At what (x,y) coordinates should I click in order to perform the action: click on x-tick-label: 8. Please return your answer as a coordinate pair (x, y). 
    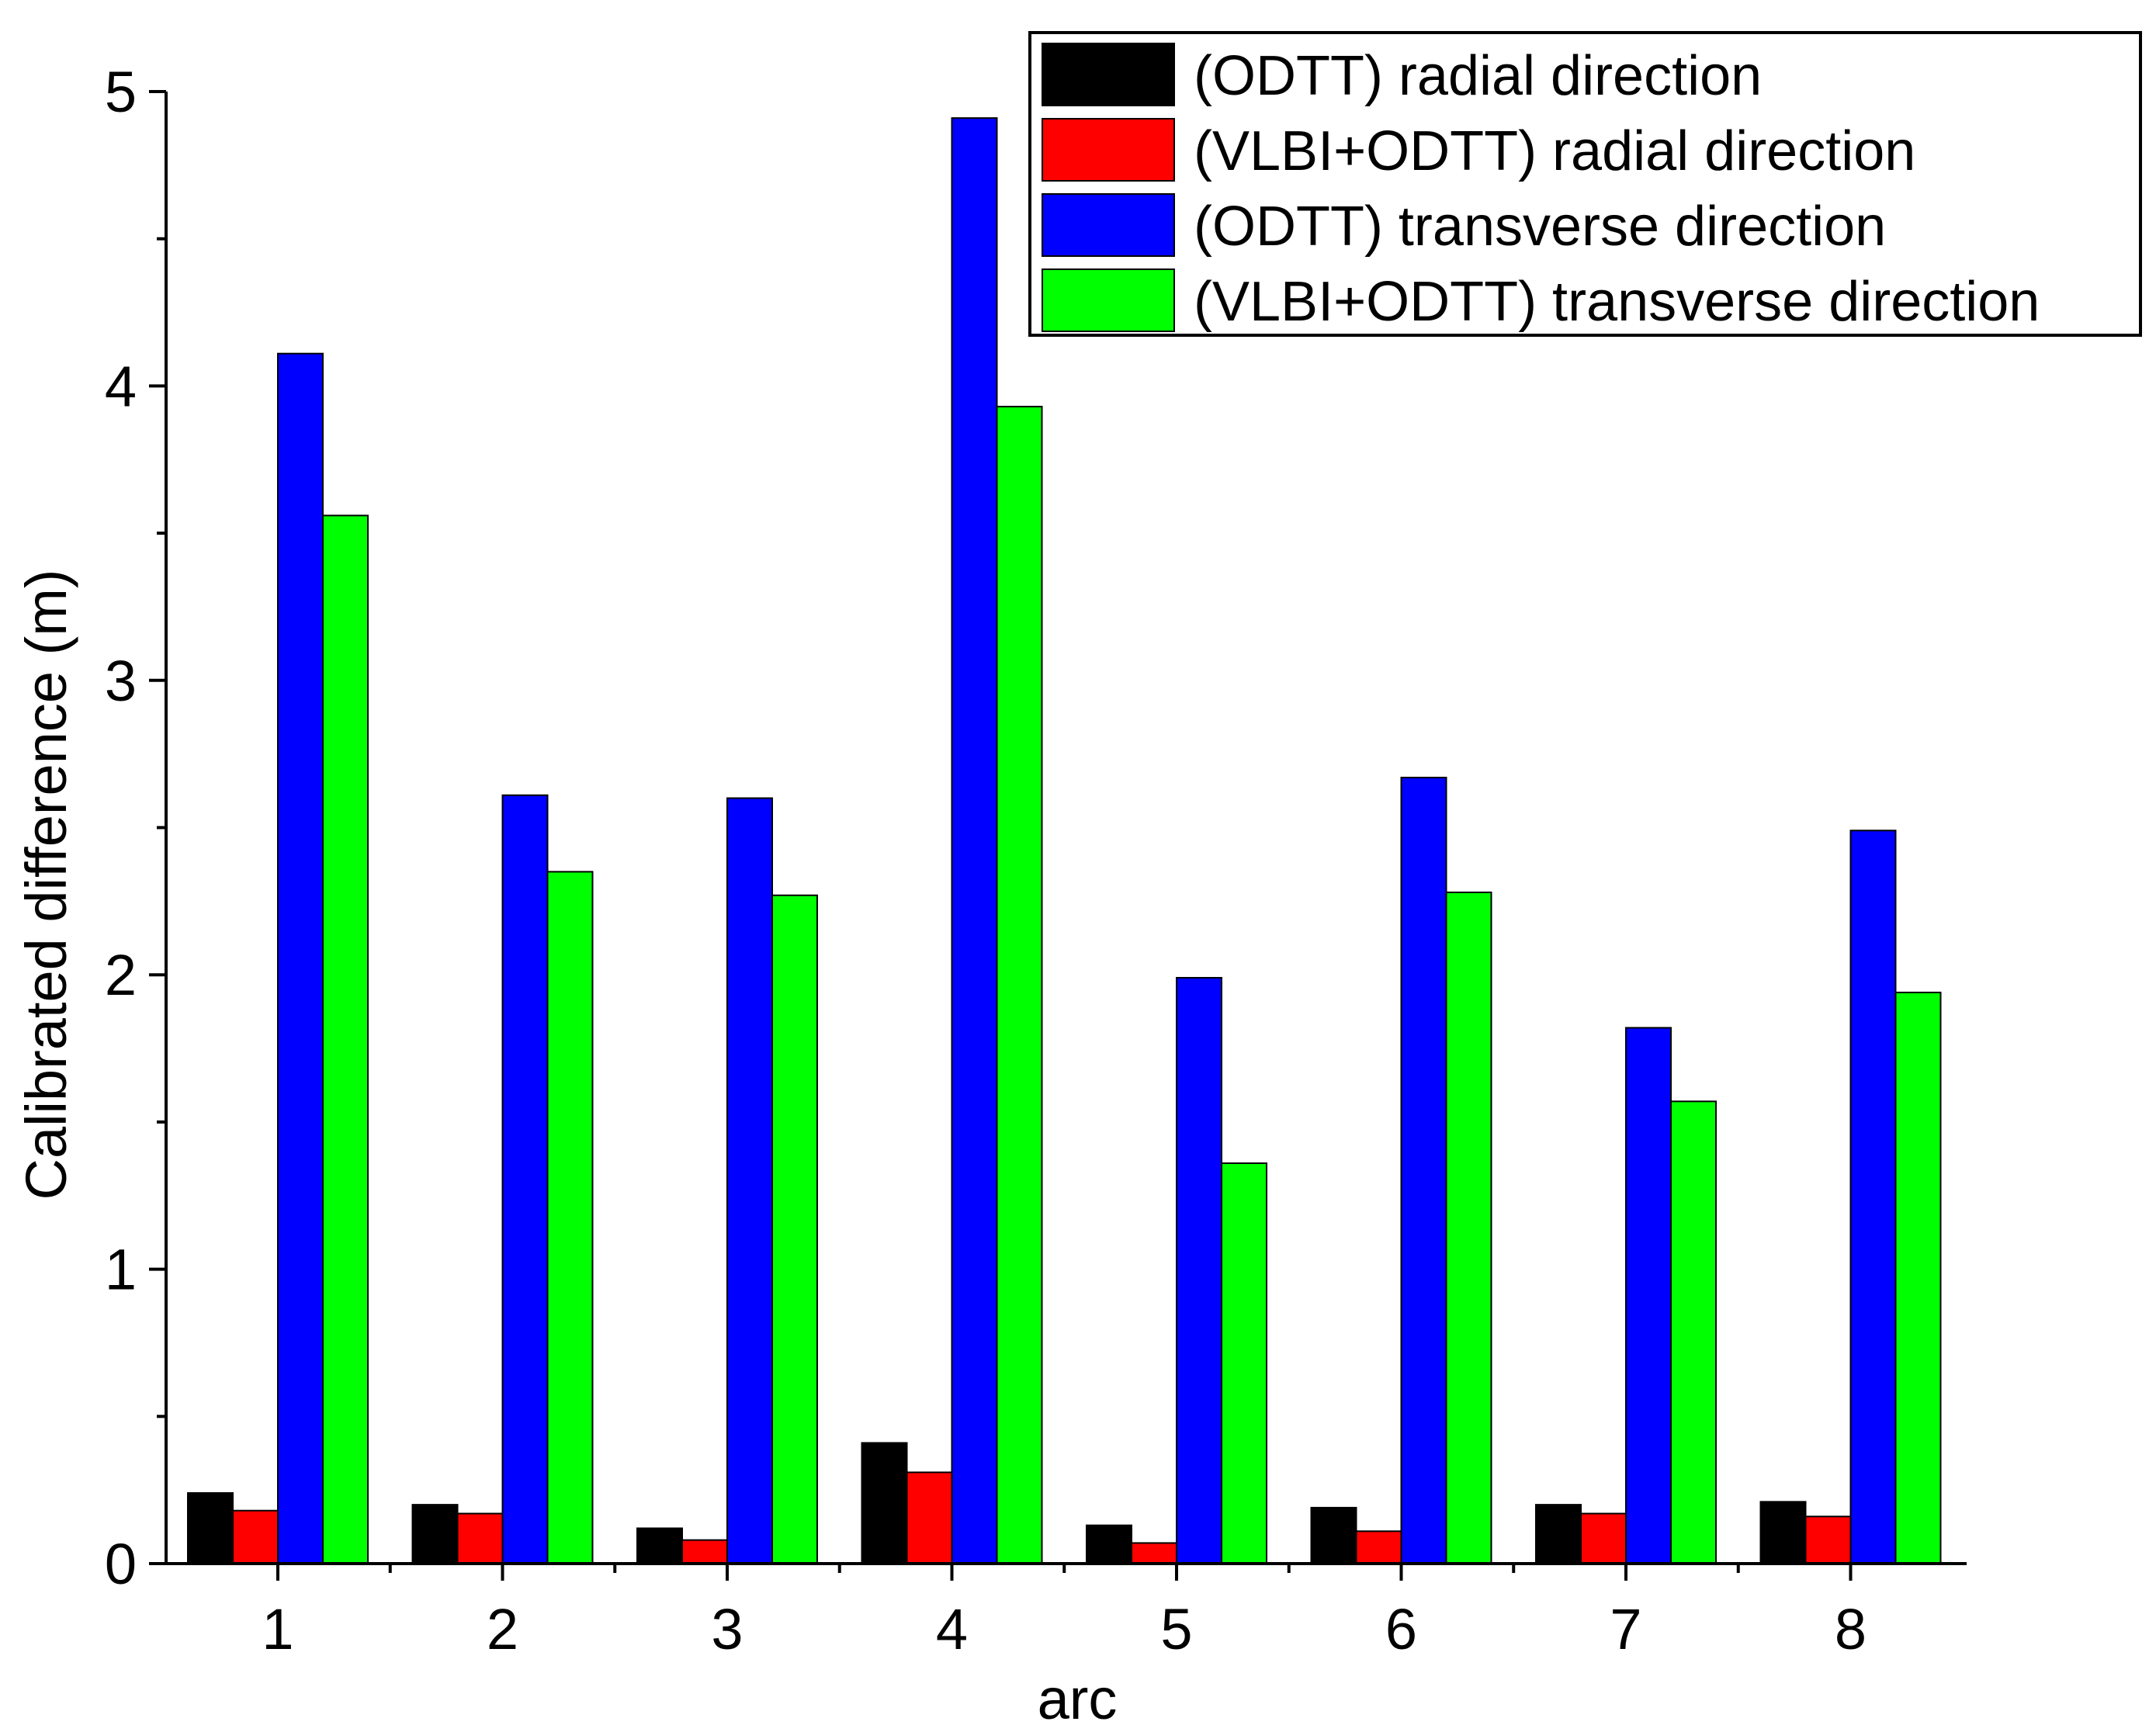
    Looking at the image, I should click on (1851, 1629).